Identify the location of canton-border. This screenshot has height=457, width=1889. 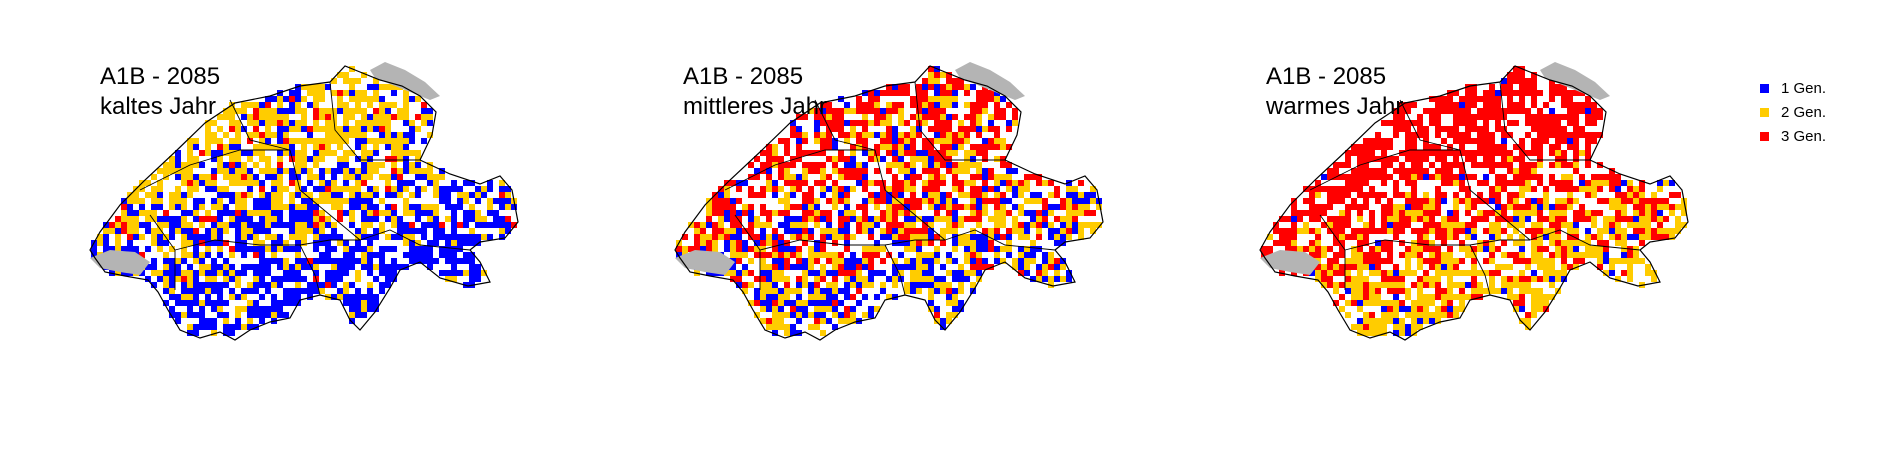
(374, 121).